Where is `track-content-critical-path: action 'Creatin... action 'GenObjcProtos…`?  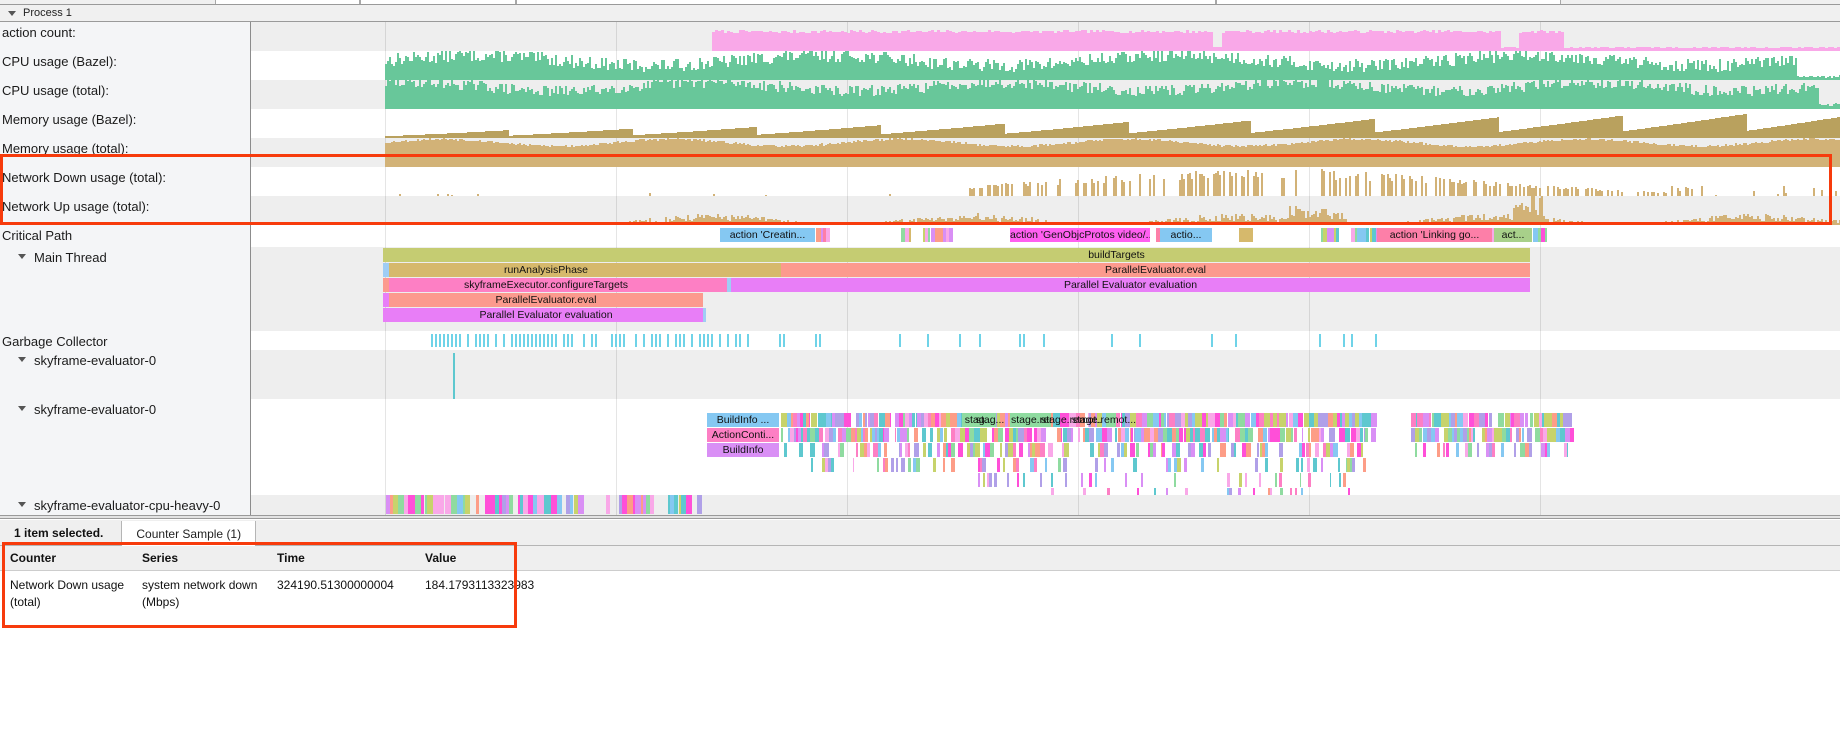
track-content-critical-path: action 'Creatin... action 'GenObjcProtos… is located at coordinates (1045, 236).